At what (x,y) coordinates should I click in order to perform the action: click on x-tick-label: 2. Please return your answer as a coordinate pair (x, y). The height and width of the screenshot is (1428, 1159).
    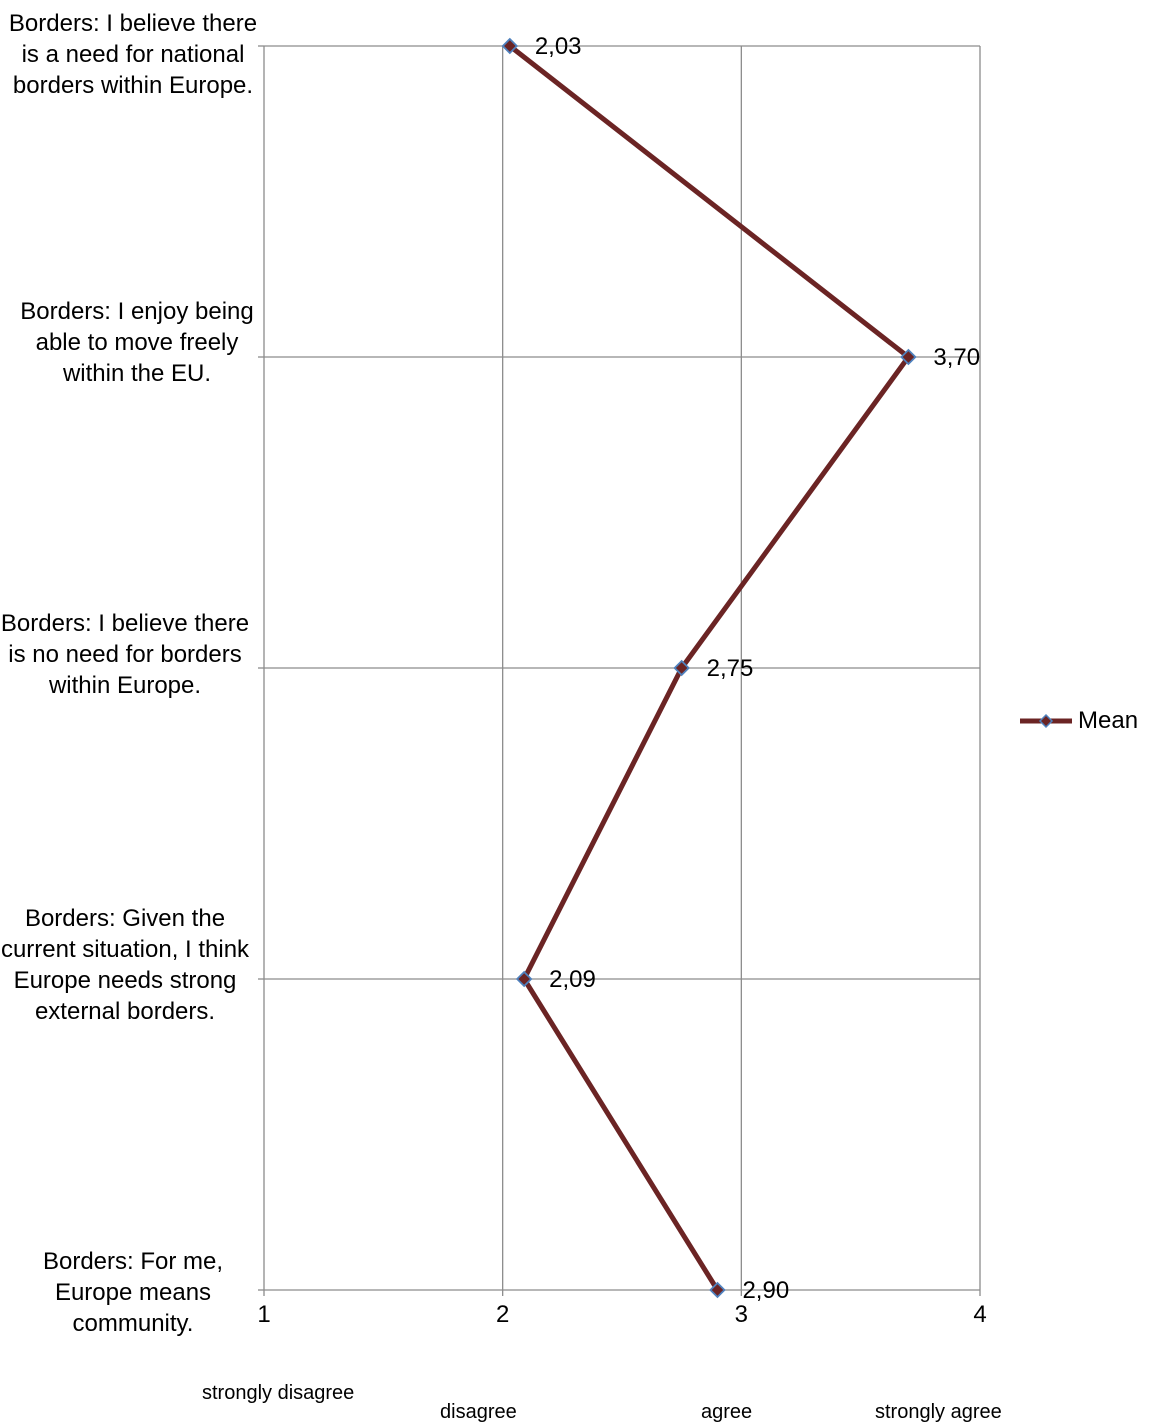
    Looking at the image, I should click on (502, 1314).